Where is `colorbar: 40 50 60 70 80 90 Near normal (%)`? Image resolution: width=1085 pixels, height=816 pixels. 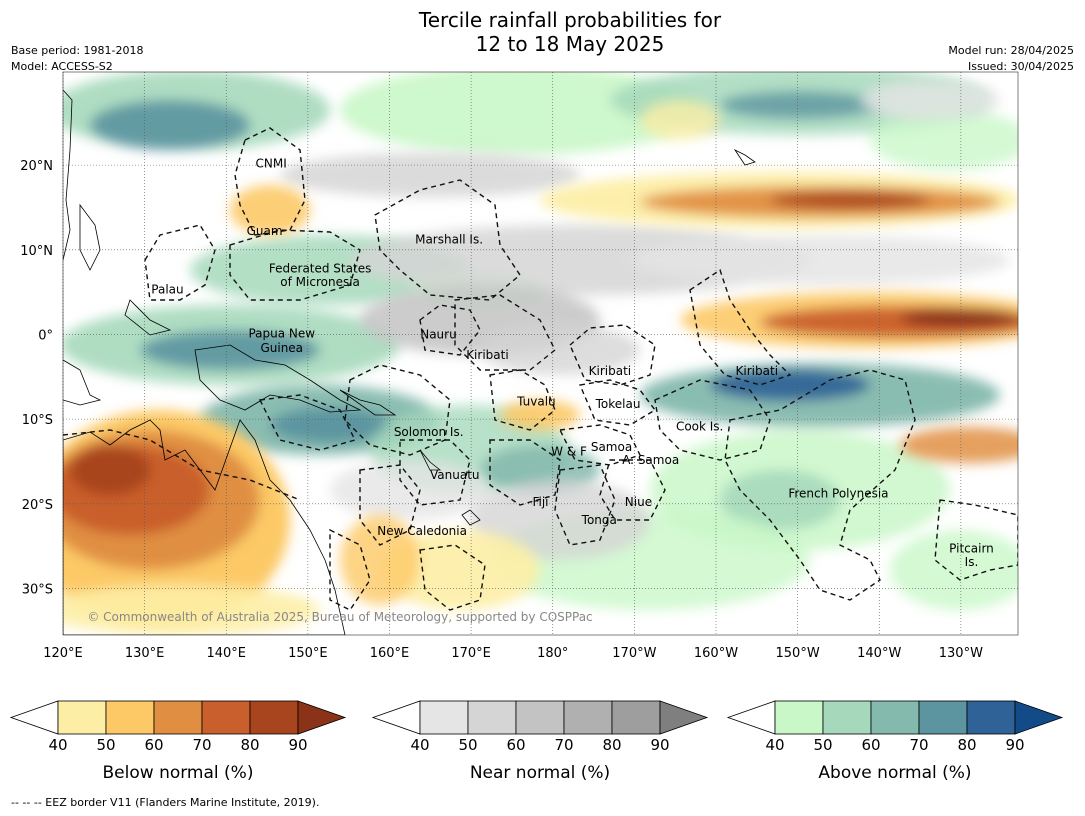
colorbar: 40 50 60 70 80 90 Near normal (%) is located at coordinates (540, 741).